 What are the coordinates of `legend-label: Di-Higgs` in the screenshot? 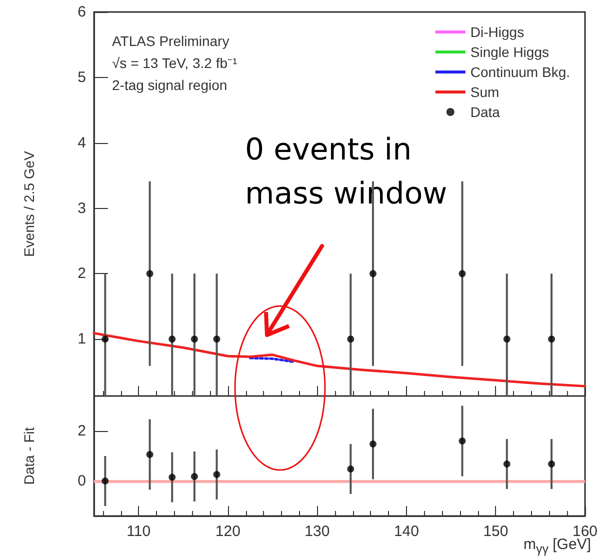 It's located at (497, 32).